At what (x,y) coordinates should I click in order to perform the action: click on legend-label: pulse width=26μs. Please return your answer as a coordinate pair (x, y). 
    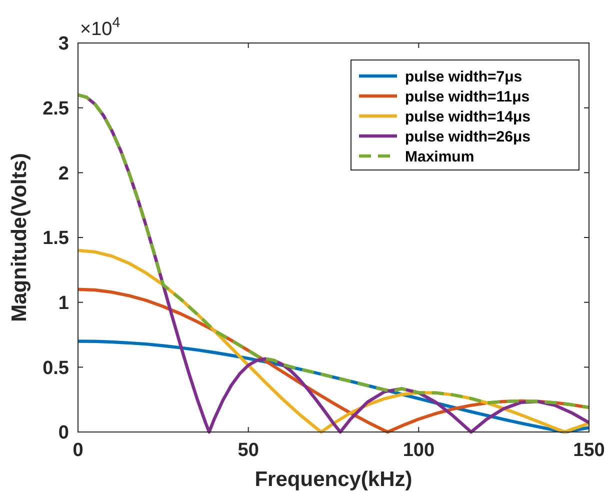
    Looking at the image, I should click on (467, 137).